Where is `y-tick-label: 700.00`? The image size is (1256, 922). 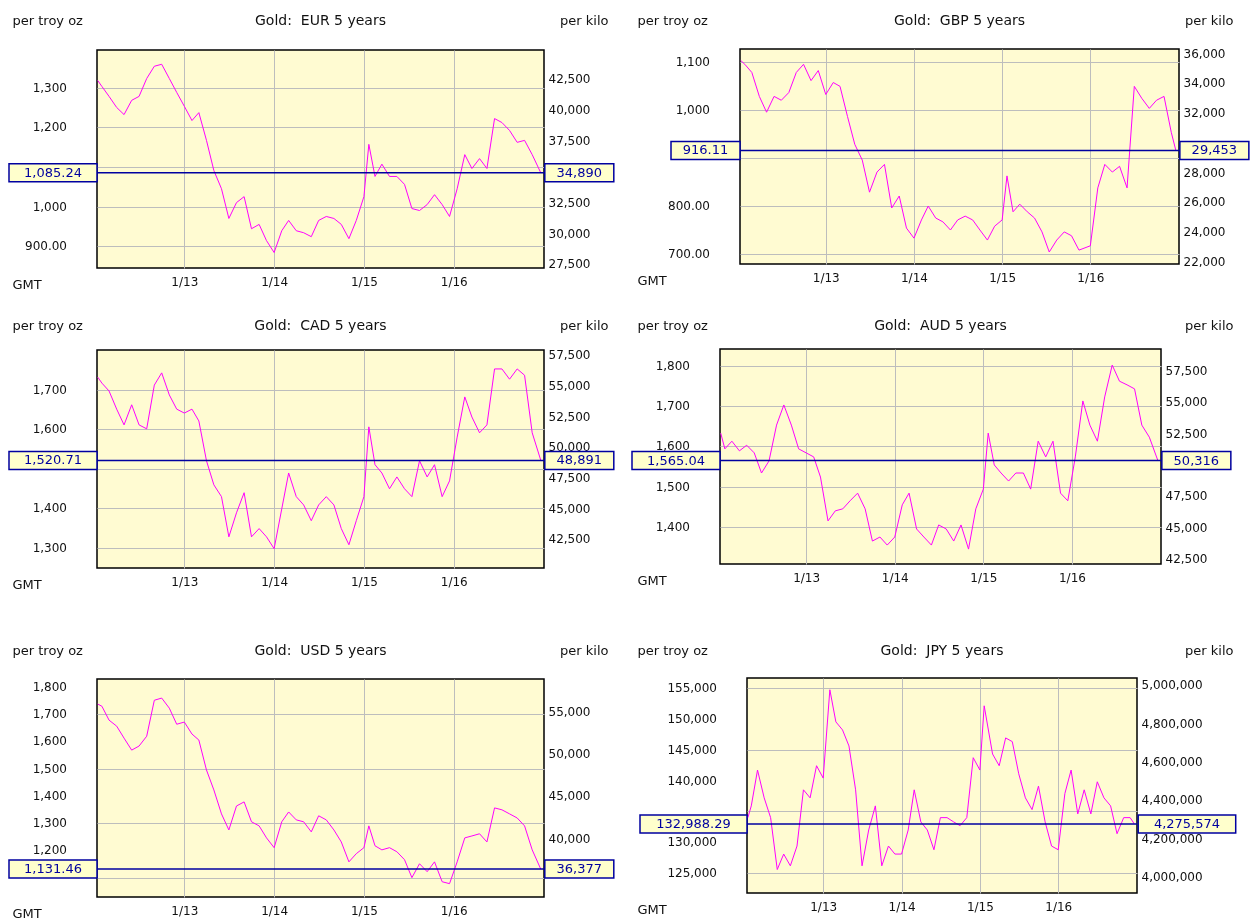 y-tick-label: 700.00 is located at coordinates (689, 253).